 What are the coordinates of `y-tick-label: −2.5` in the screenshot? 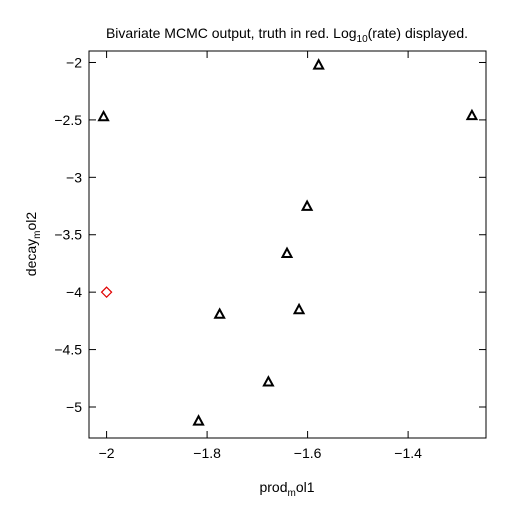 It's located at (68, 120).